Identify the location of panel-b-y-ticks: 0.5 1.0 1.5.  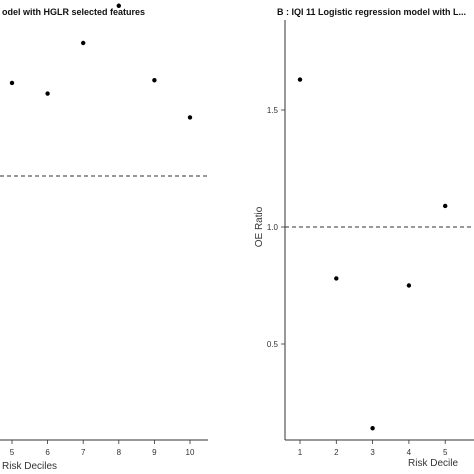
(276, 227).